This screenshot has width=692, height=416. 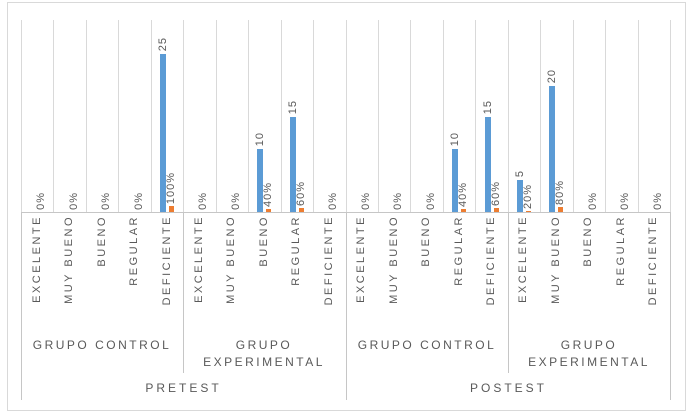 What do you see at coordinates (520, 173) in the screenshot?
I see `count-data-label: 5` at bounding box center [520, 173].